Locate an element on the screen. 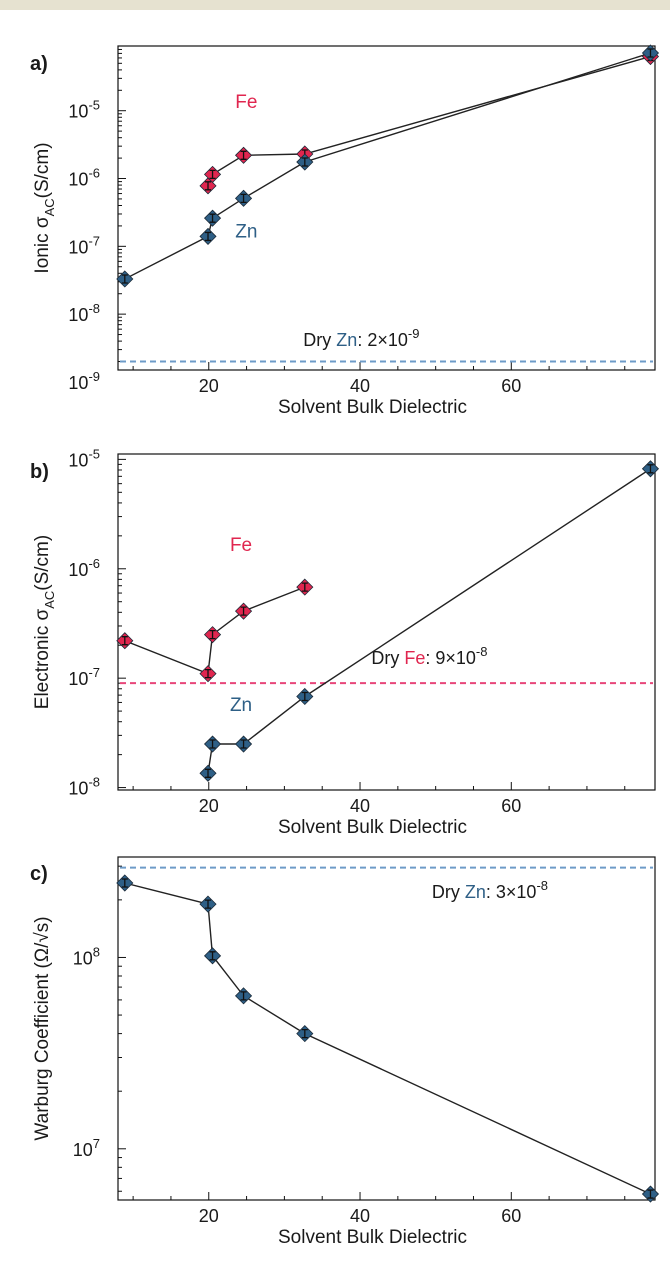  reference-label: Dry Zn: 3×10-8 is located at coordinates (490, 890).